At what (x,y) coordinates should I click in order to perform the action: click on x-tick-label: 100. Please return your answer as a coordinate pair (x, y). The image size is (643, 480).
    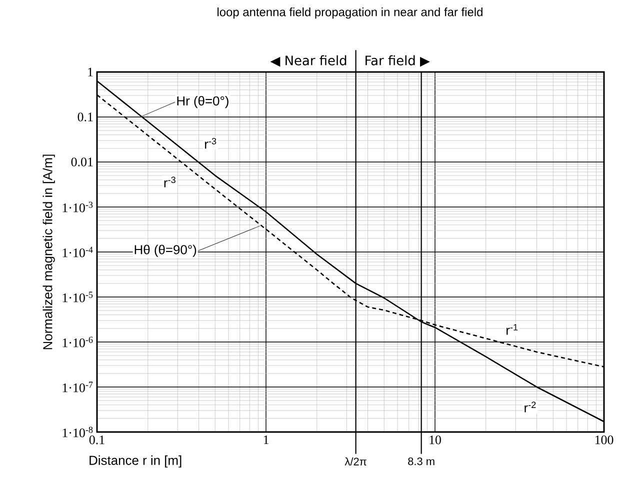
    Looking at the image, I should click on (604, 440).